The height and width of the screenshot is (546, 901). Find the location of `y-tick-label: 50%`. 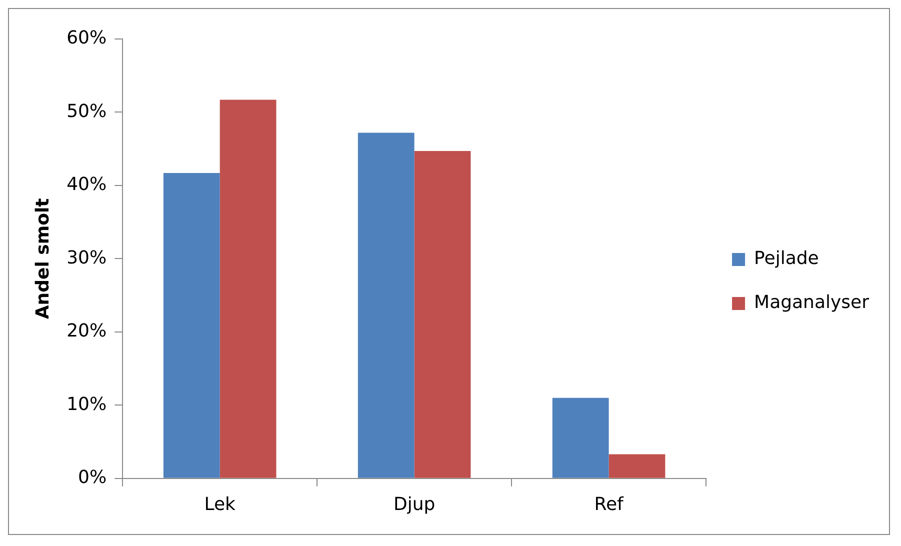

y-tick-label: 50% is located at coordinates (86, 111).